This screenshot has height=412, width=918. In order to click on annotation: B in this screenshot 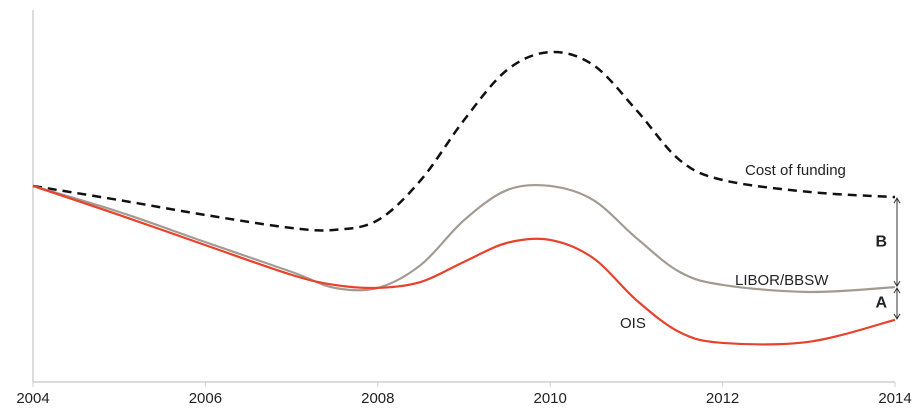, I will do `click(881, 241)`.